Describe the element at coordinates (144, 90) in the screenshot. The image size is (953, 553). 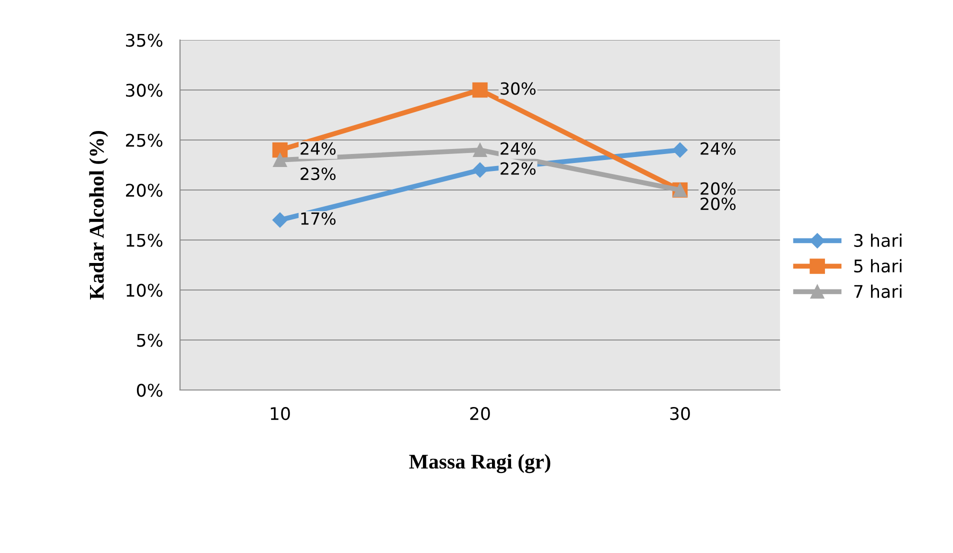
I see `y-tick-label: 30%` at that location.